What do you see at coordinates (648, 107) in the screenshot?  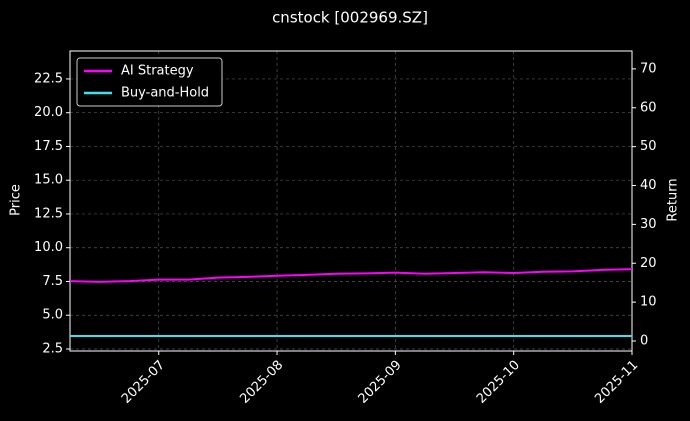 I see `y2-tick-label: 60` at bounding box center [648, 107].